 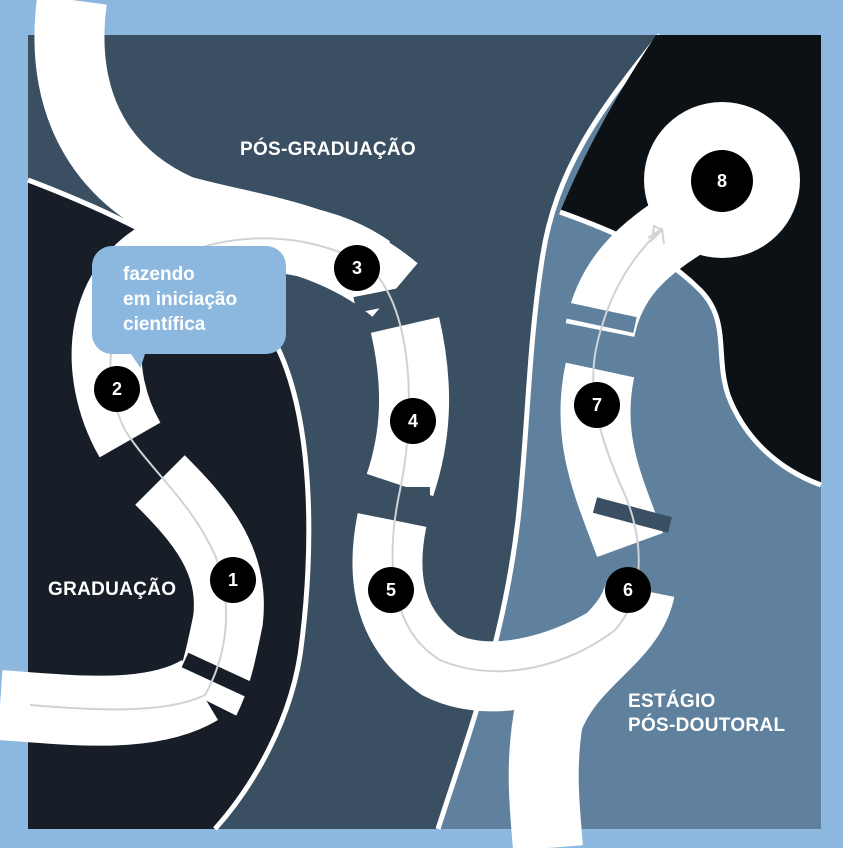 What do you see at coordinates (189, 565) in the screenshot?
I see `road-gaps-dark` at bounding box center [189, 565].